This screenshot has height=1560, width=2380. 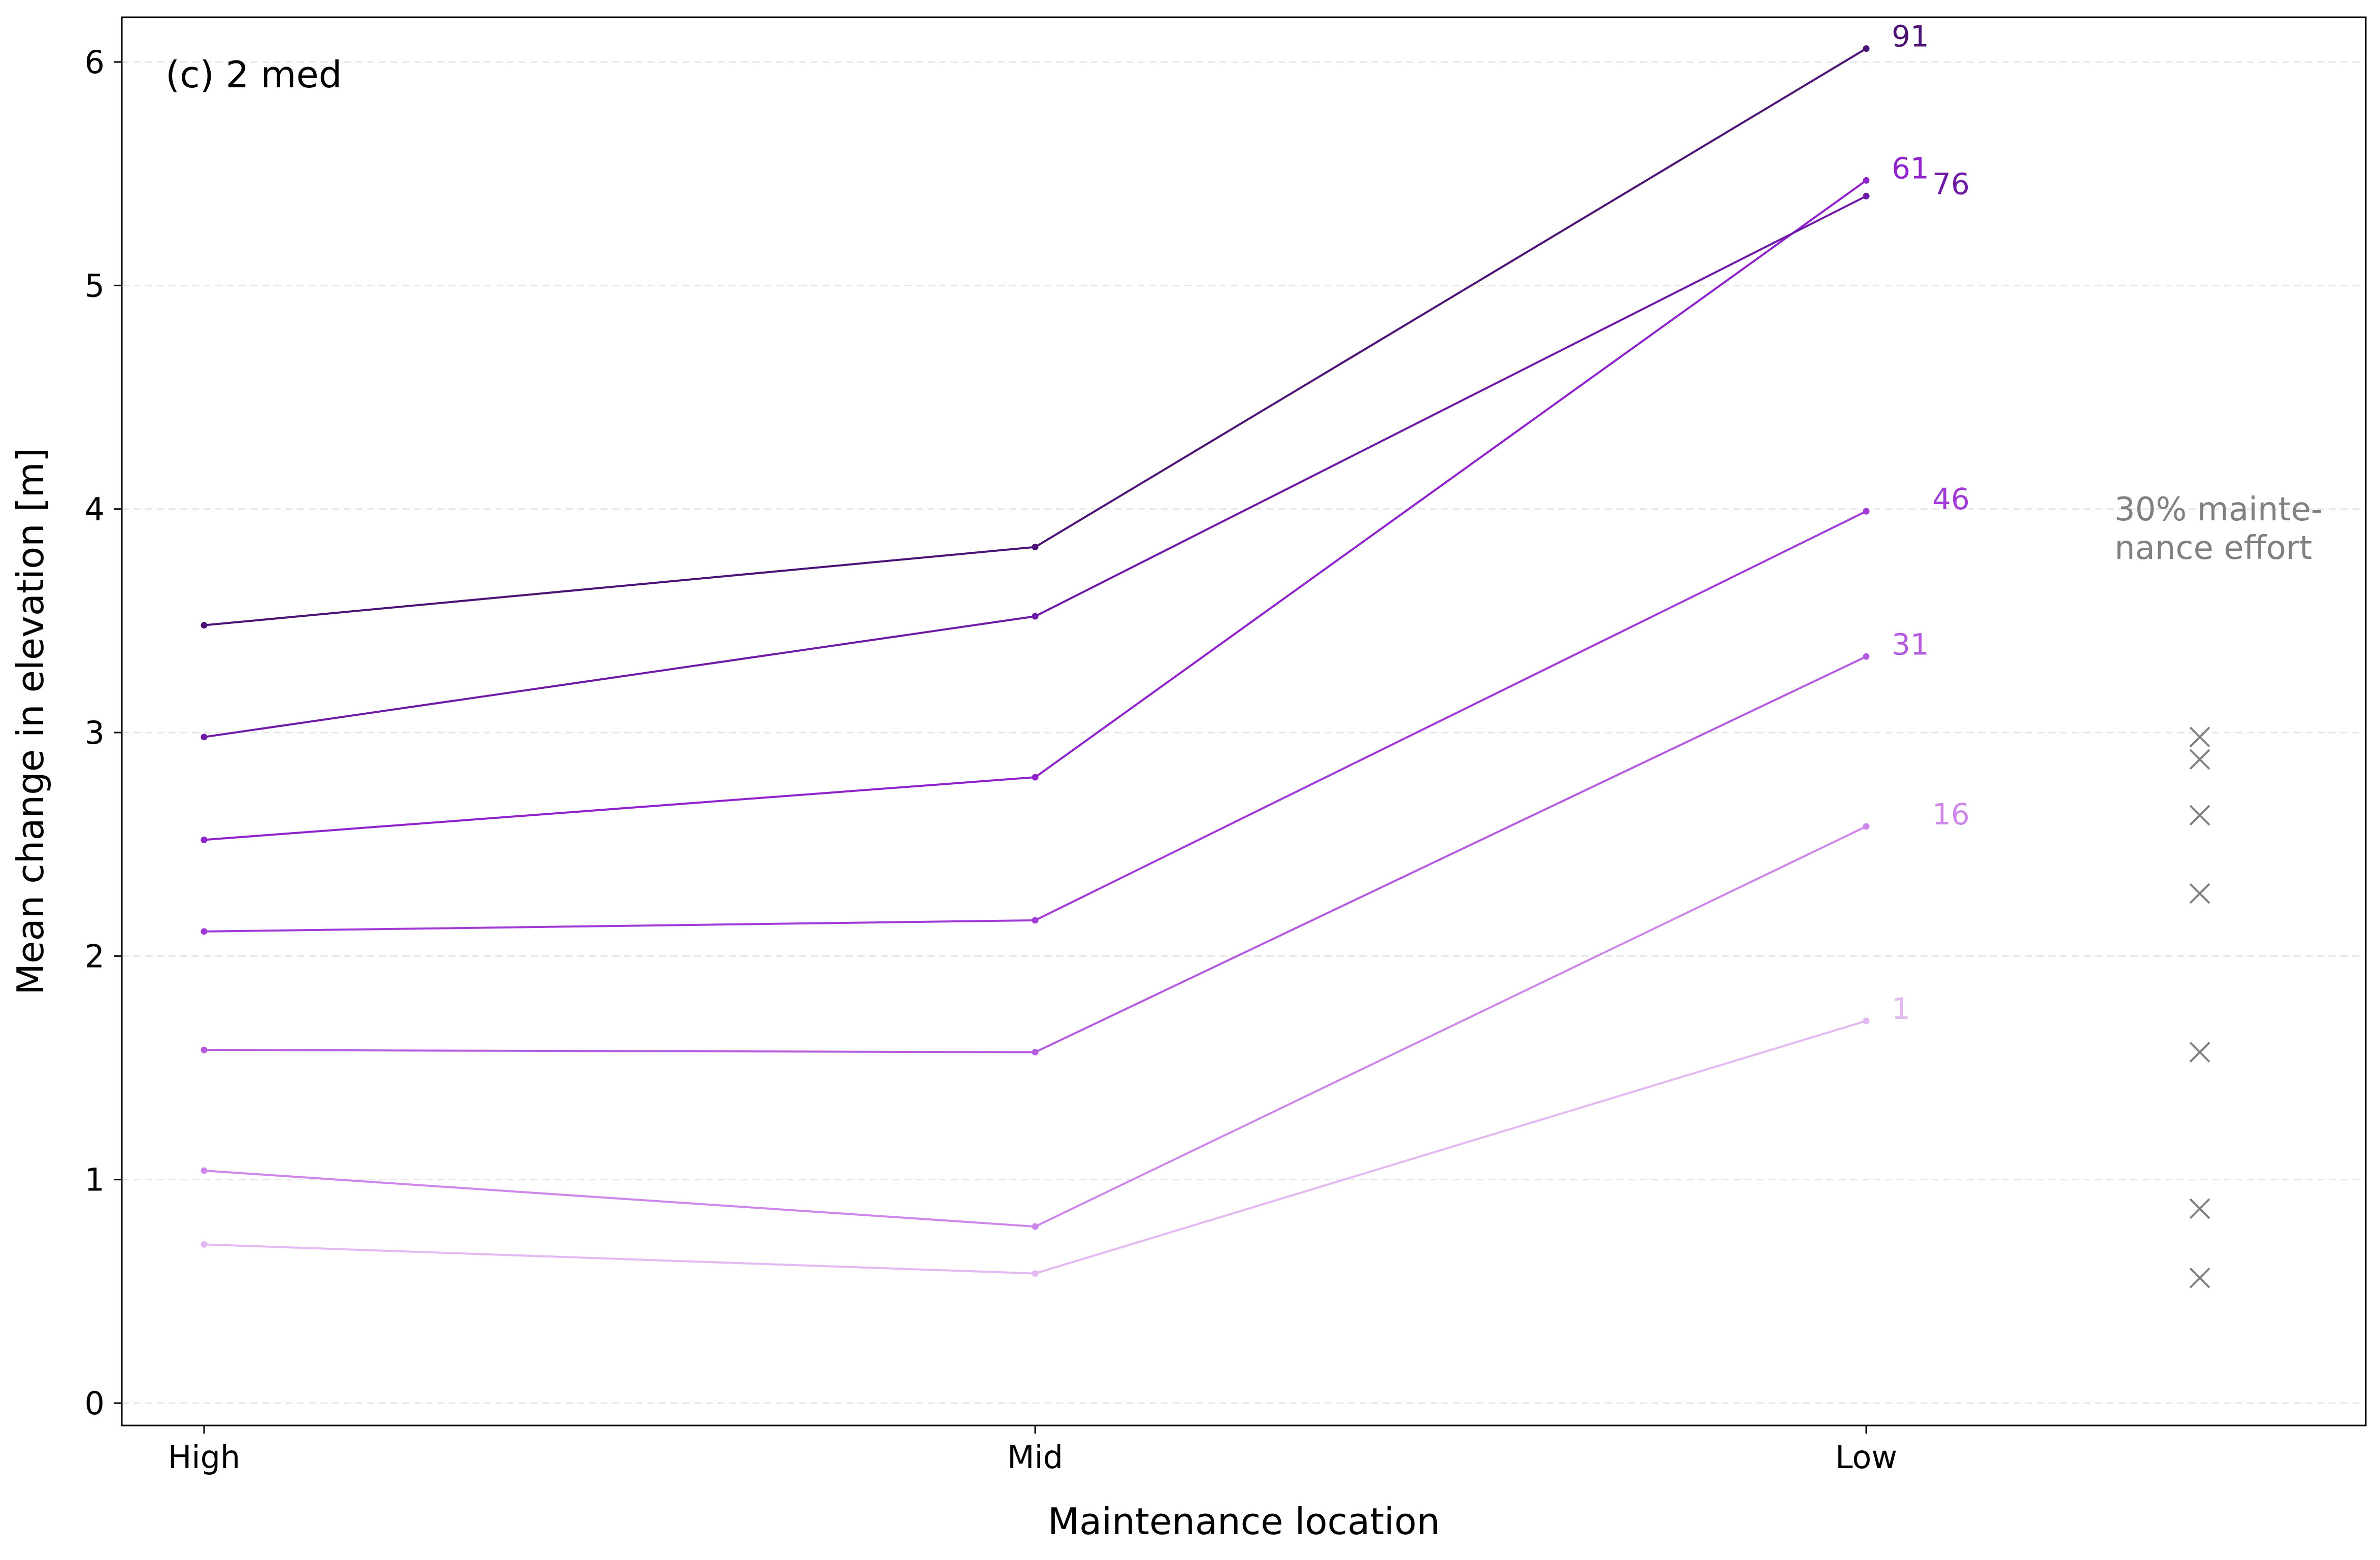 I want to click on series-label-91: 91, so click(x=1910, y=36).